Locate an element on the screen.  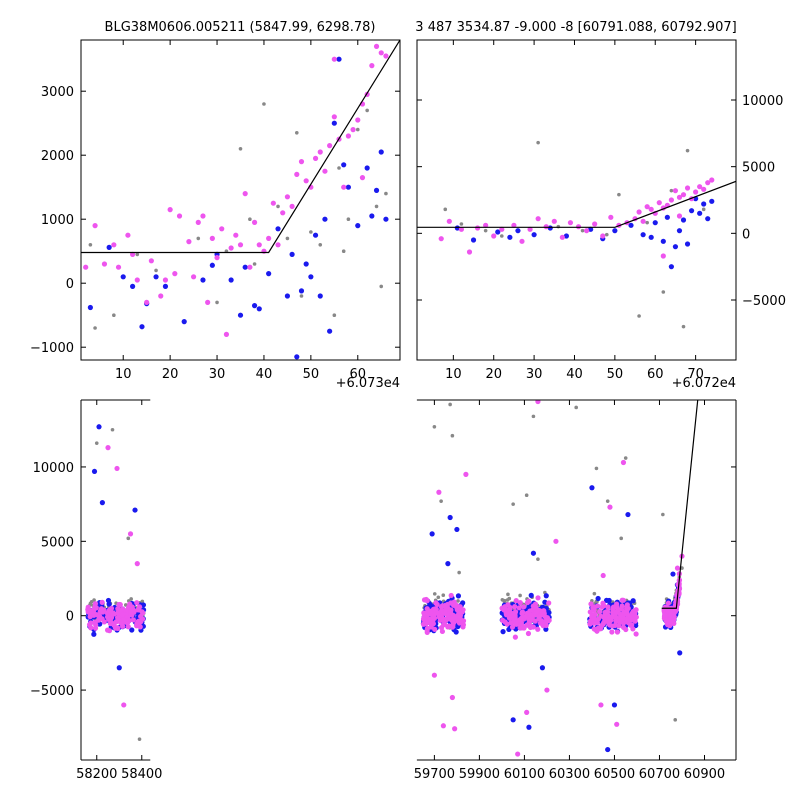
x-tick-label: 60900 is located at coordinates (704, 774).